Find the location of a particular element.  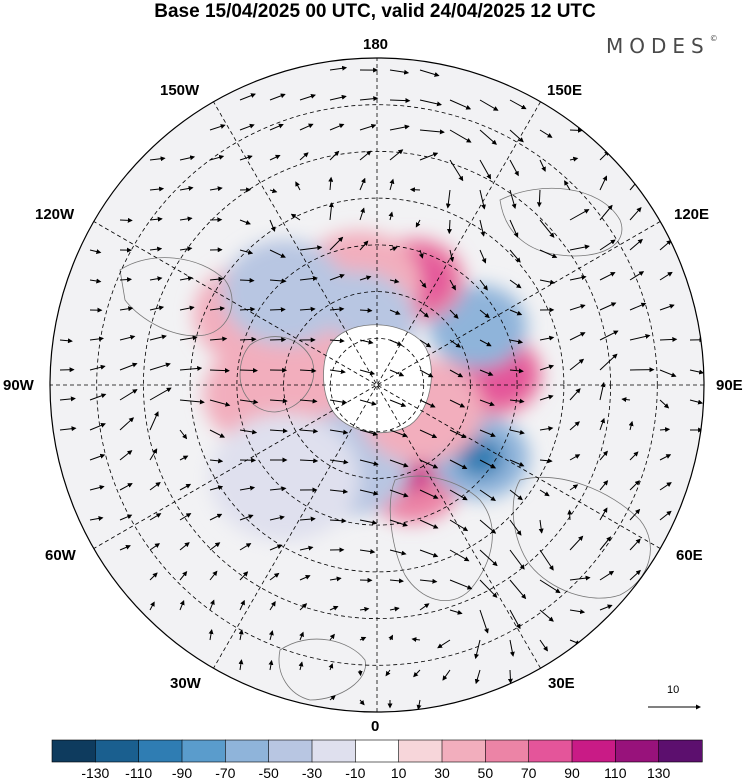

latitude-circle is located at coordinates (377, 385).